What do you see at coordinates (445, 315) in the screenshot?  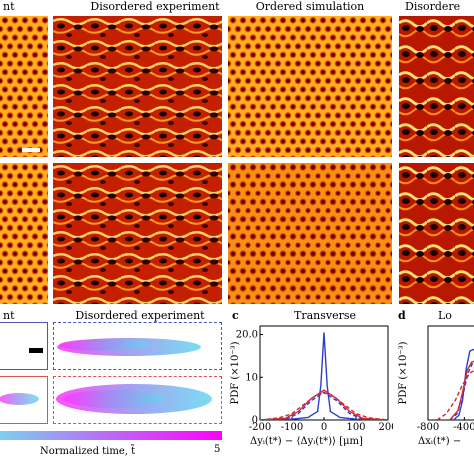 I see `panel-d-title: Lo` at bounding box center [445, 315].